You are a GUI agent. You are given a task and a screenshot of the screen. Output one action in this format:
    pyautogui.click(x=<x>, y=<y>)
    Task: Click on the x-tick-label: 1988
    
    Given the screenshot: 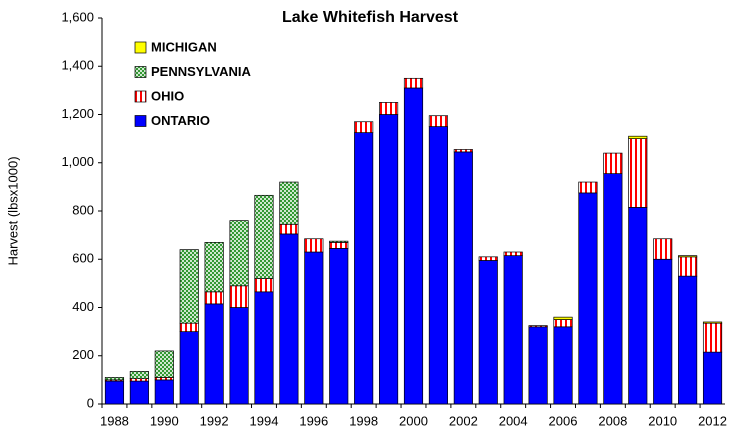 What is the action you would take?
    pyautogui.click(x=114, y=420)
    